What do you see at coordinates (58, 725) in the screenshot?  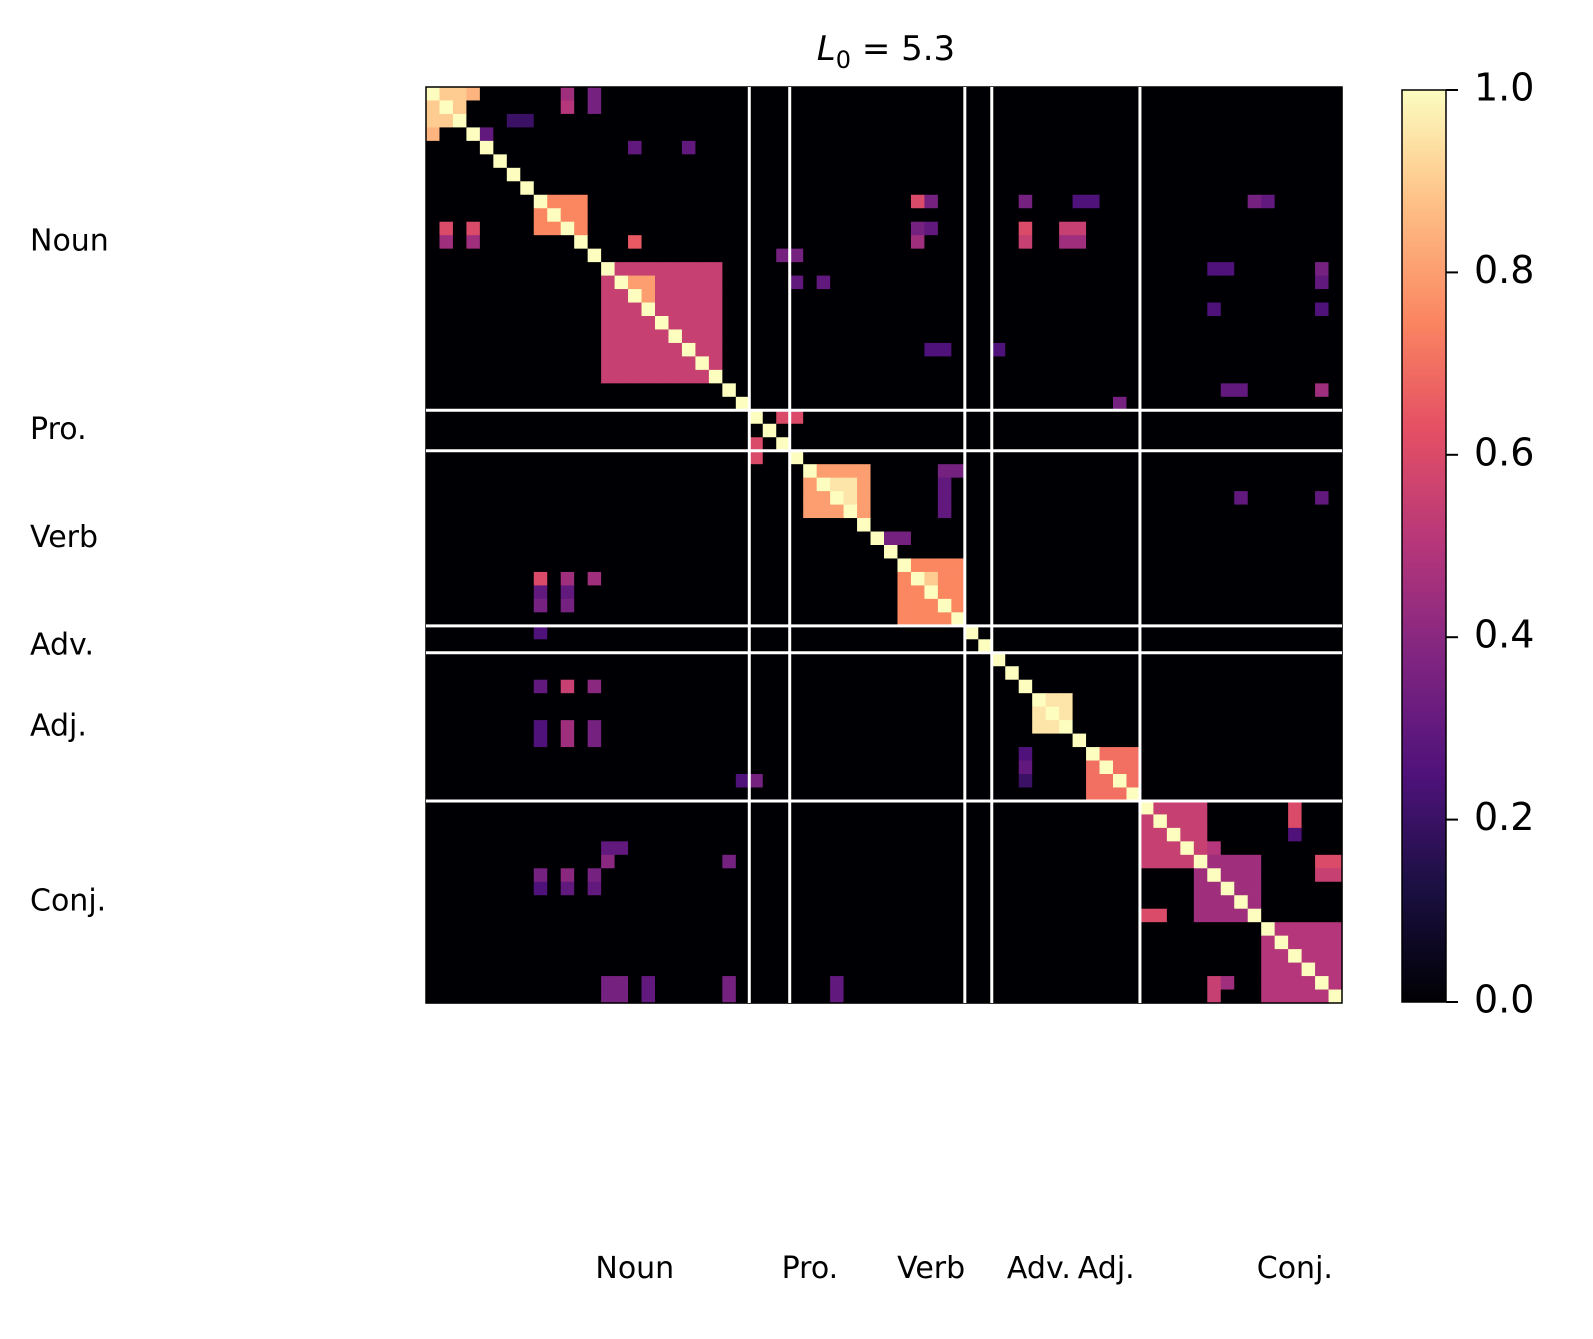 I see `row-label: Adj.` at bounding box center [58, 725].